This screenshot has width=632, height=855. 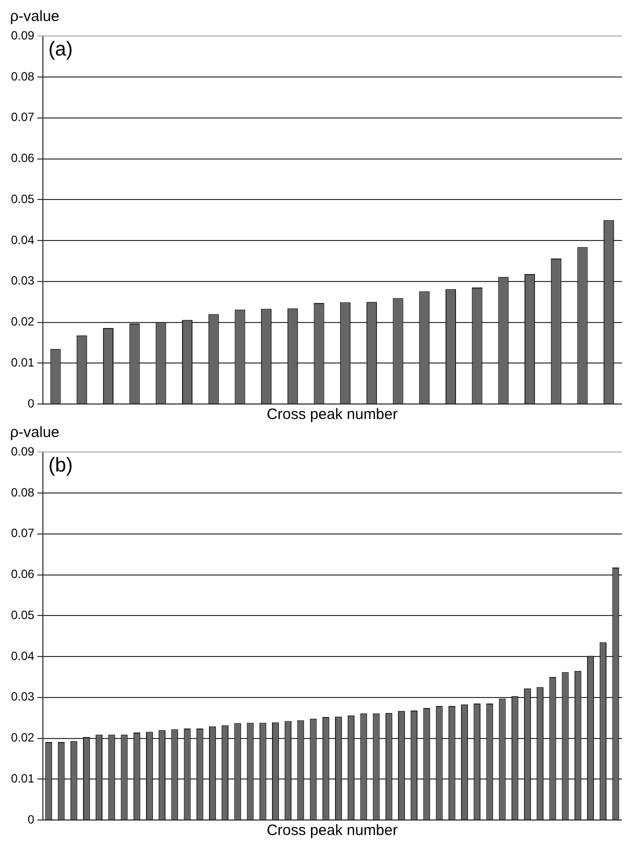 What do you see at coordinates (60, 49) in the screenshot?
I see `annotation: (a)` at bounding box center [60, 49].